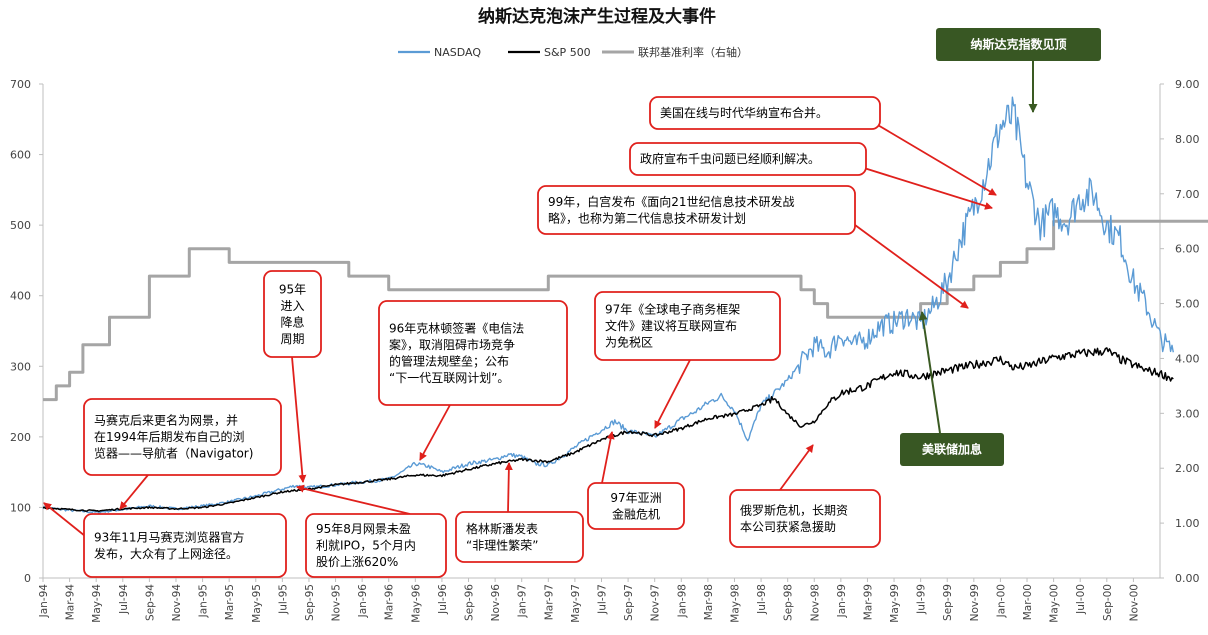 Image resolution: width=1208 pixels, height=635 pixels. Describe the element at coordinates (1108, 602) in the screenshot. I see `x-tick-label: Sep-00` at that location.